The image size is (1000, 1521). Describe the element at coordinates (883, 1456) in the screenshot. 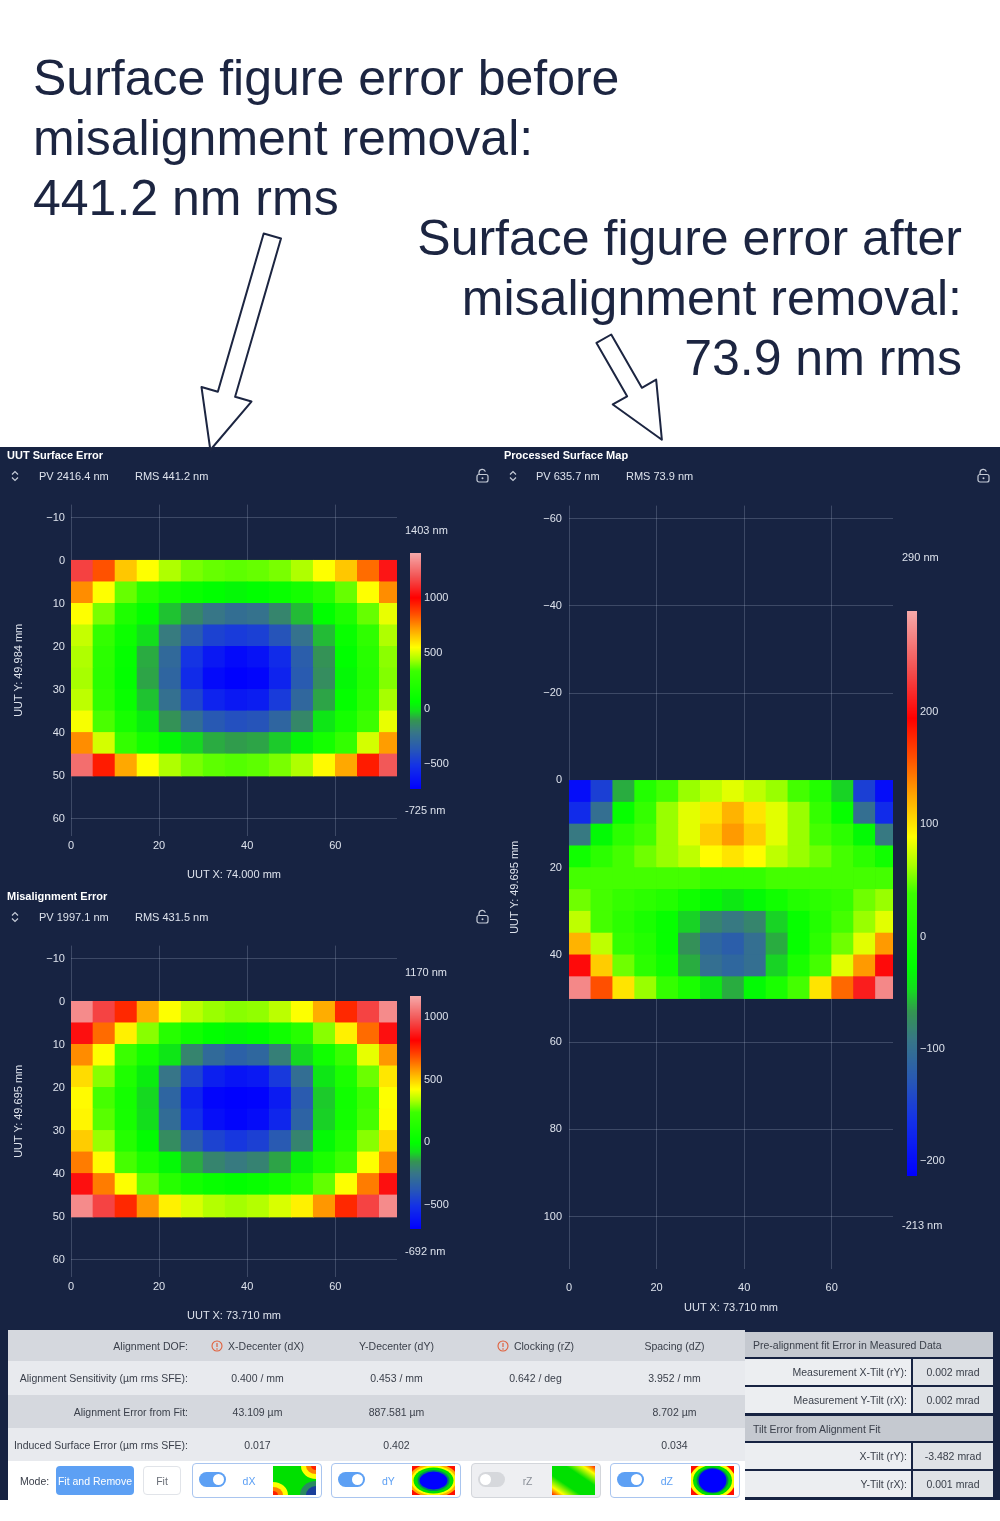

I see `category-label: X-Tilt (rY):` at that location.